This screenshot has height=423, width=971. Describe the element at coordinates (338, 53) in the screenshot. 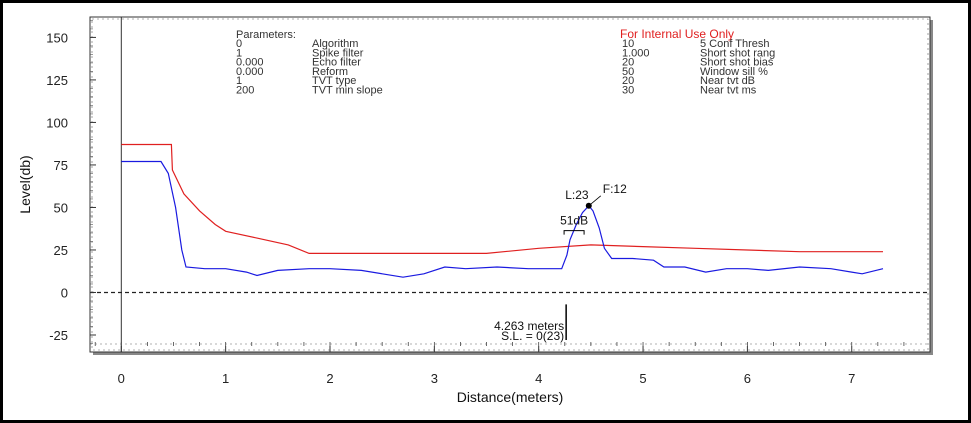

I see `param-name: Spike filter` at that location.